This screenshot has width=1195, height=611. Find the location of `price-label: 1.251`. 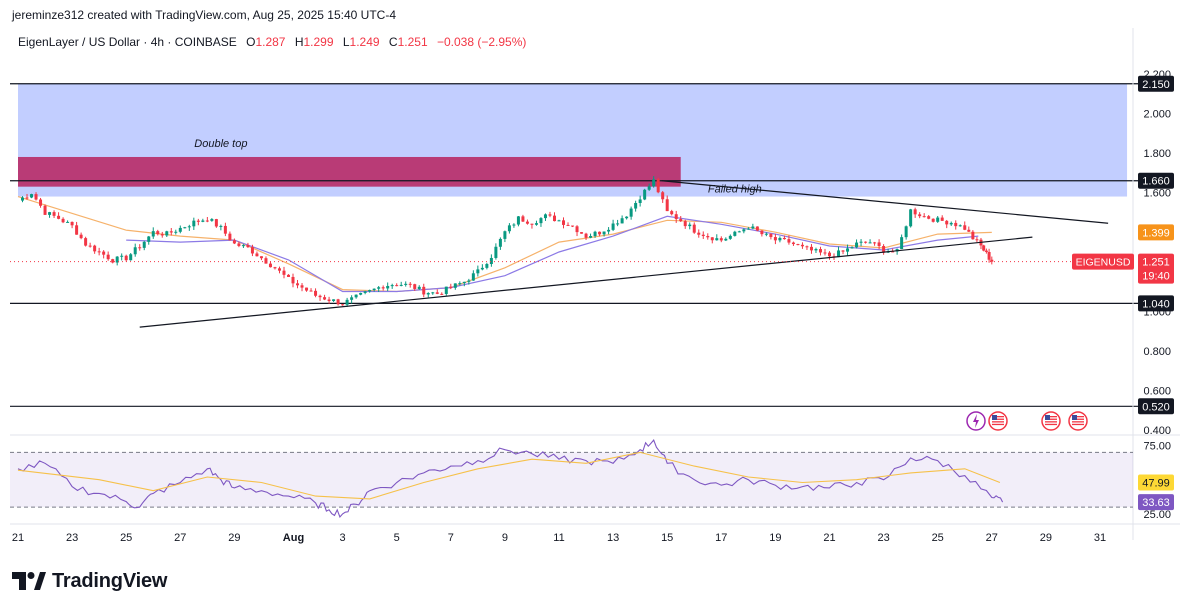

price-label: 1.251 is located at coordinates (1156, 263).